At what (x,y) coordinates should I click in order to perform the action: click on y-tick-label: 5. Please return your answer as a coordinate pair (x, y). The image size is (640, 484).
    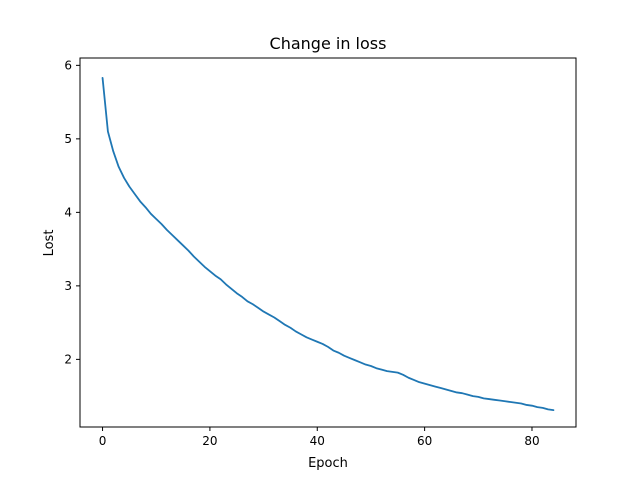
    Looking at the image, I should click on (68, 139).